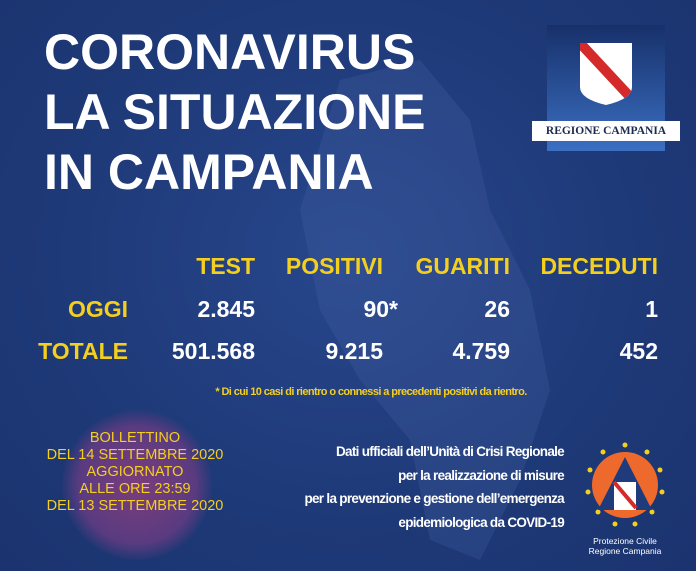 The image size is (696, 571). I want to click on regione-campania-logo: REGIONE CAMPANIA, so click(606, 88).